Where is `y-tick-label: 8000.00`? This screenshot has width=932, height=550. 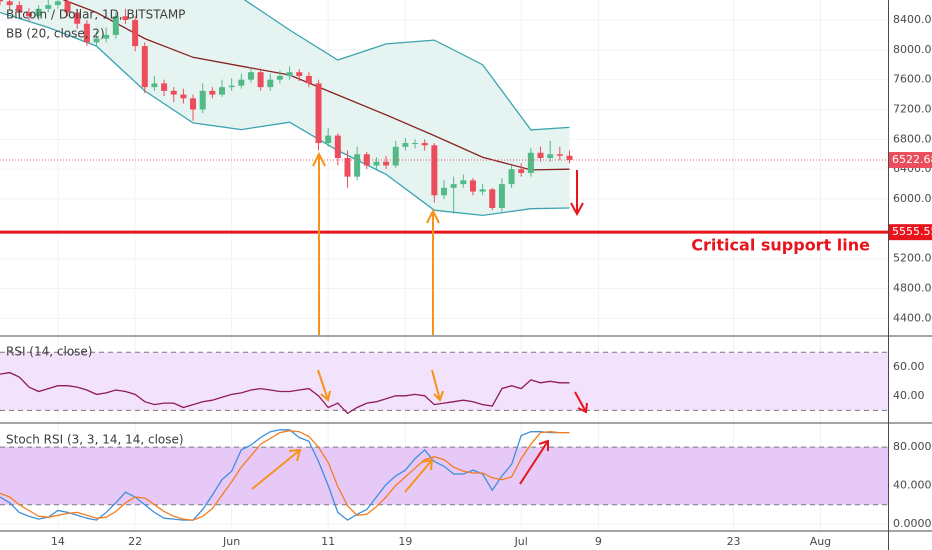
y-tick-label: 8000.00 is located at coordinates (912, 49).